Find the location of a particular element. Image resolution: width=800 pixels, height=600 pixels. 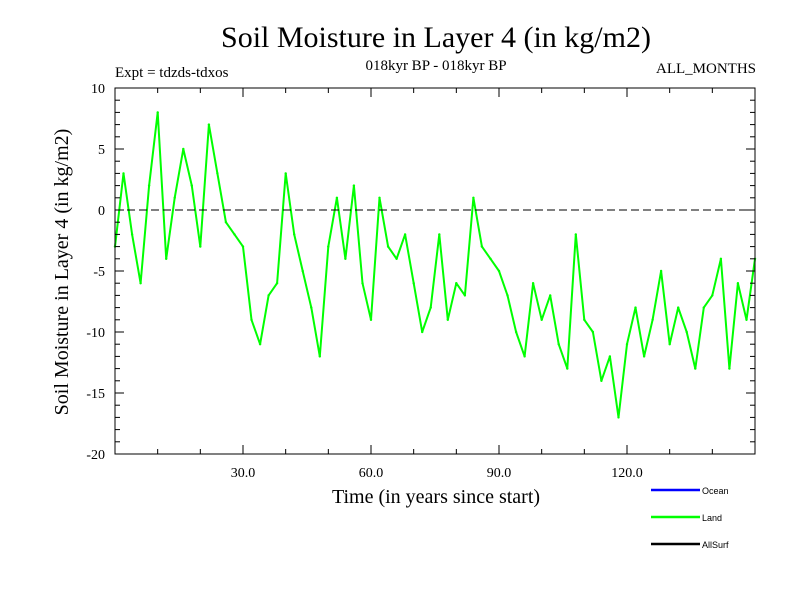

y-tick-label: 0 is located at coordinates (101, 211).